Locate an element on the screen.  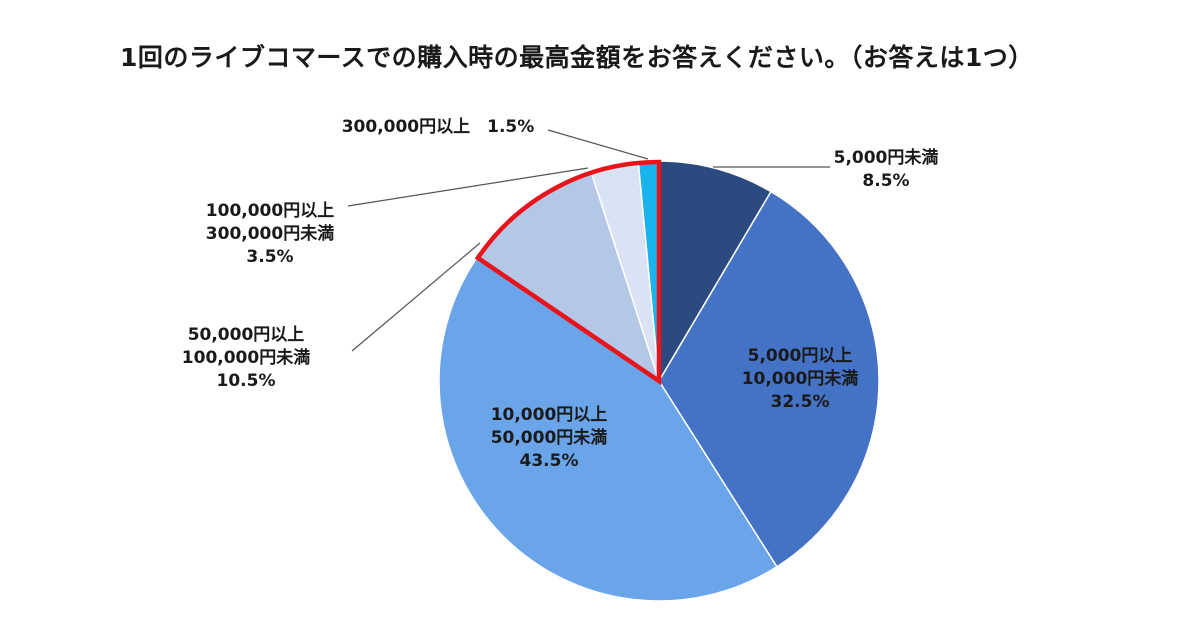
slice-label: 8.5% is located at coordinates (885, 181).